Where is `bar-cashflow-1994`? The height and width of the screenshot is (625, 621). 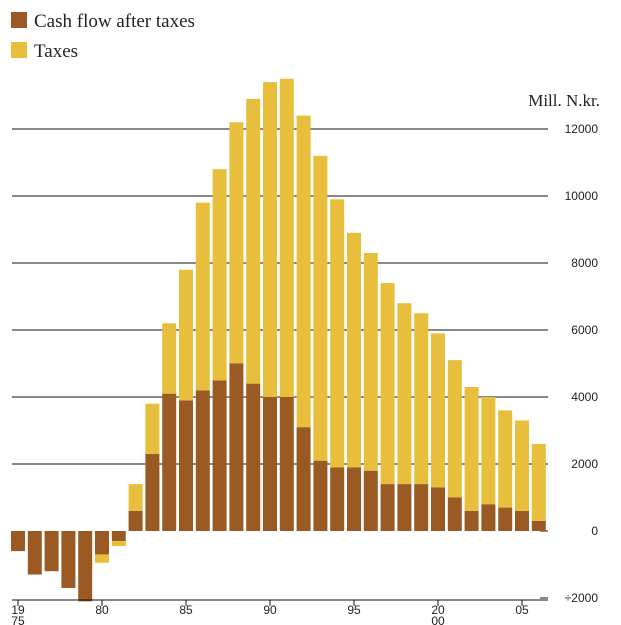 bar-cashflow-1994 is located at coordinates (337, 499).